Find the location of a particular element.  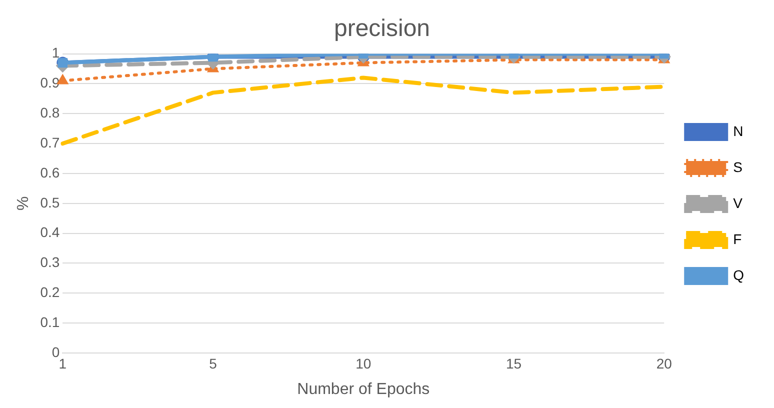

y-tick-label: 0 is located at coordinates (56, 352).